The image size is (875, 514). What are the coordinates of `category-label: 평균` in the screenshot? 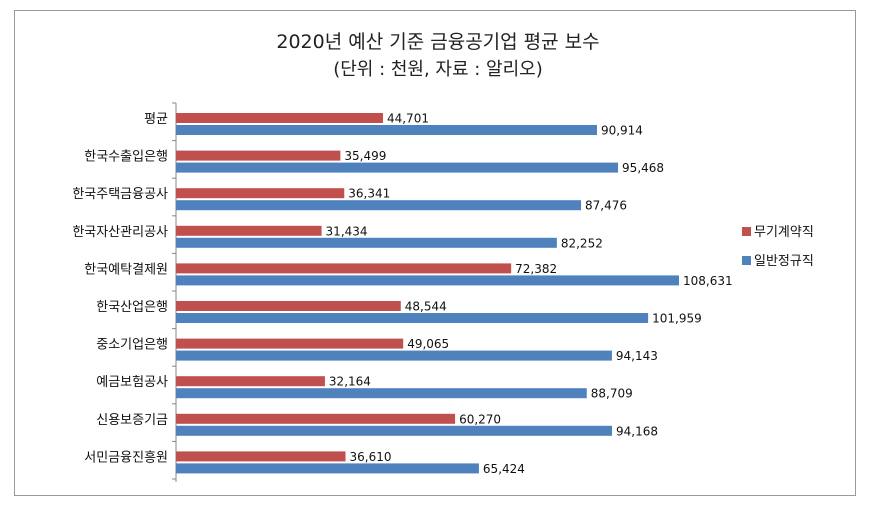 It's located at (156, 119).